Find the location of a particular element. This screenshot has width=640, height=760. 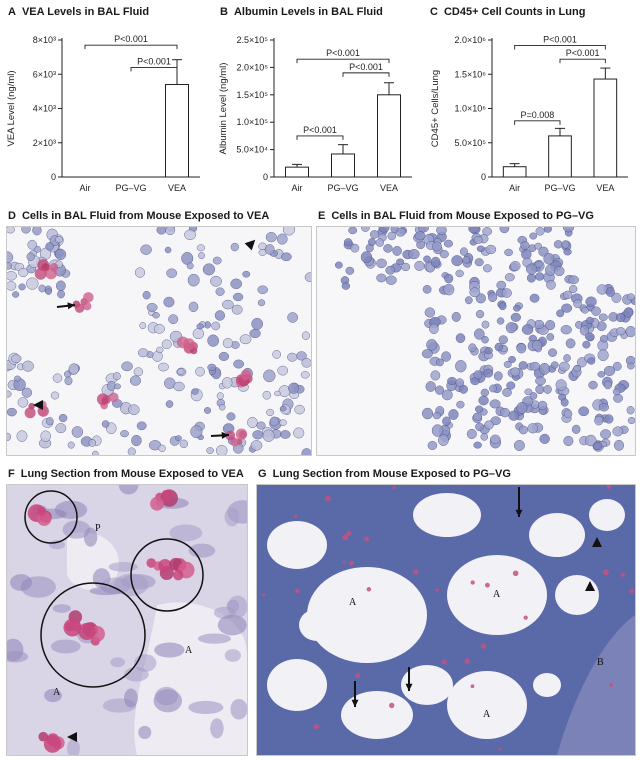

y-tick-label: 5.0×10⁴ is located at coordinates (252, 150).